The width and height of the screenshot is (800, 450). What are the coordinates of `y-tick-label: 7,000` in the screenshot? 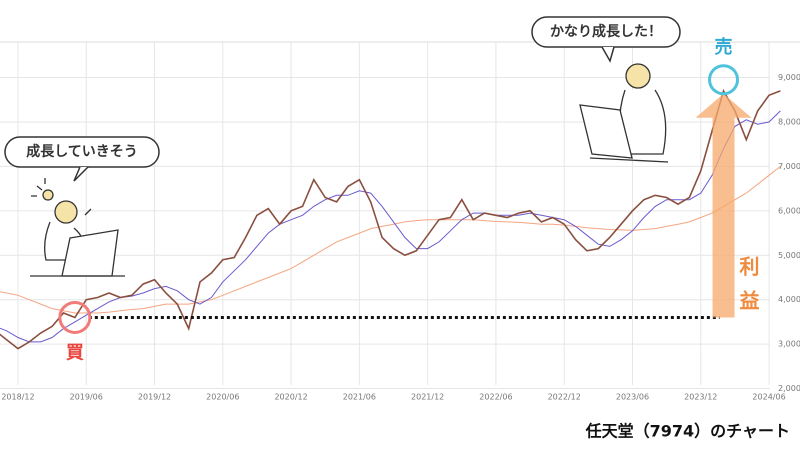 It's located at (789, 166).